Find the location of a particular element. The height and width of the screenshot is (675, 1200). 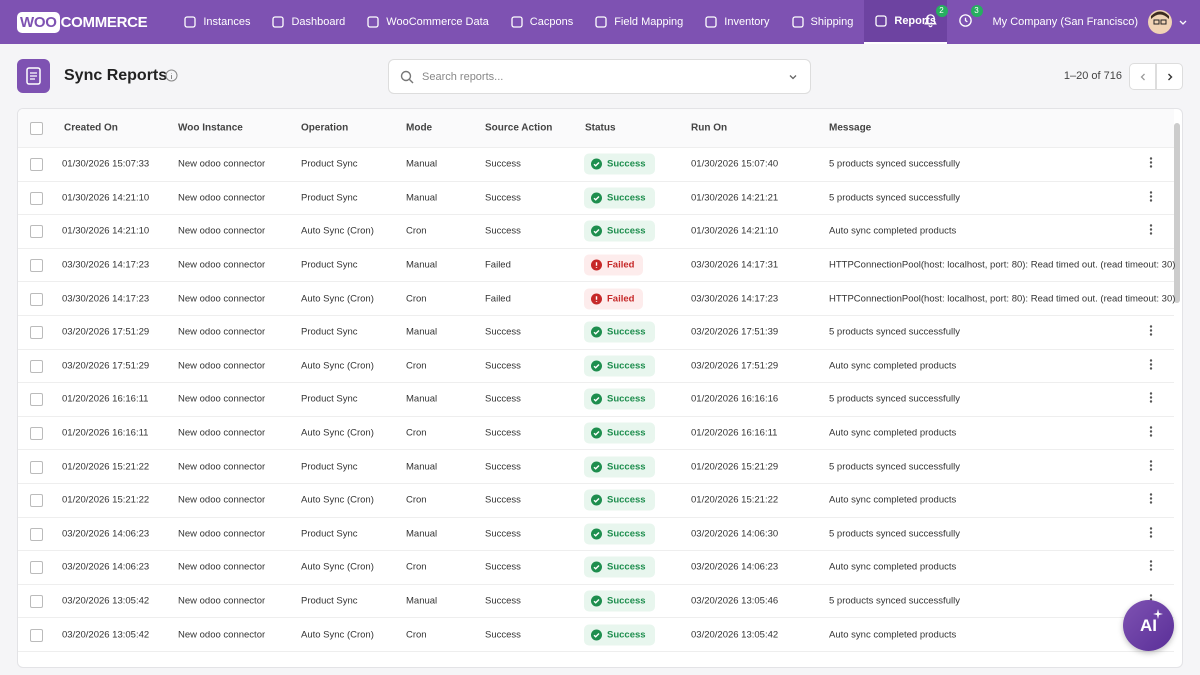

cell: Auto sync completed products is located at coordinates (893, 635).